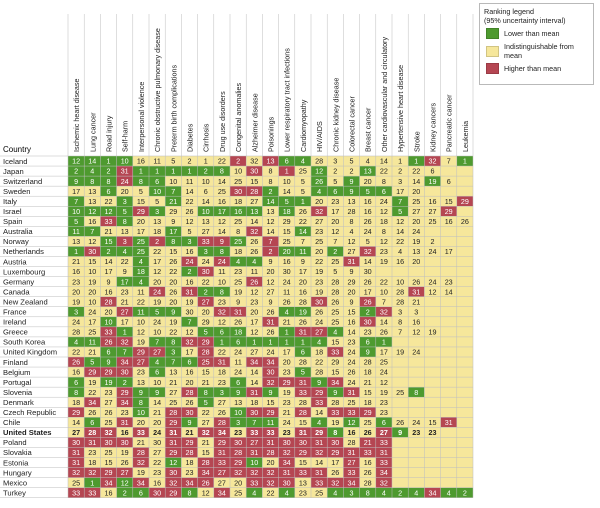 The image size is (600, 508). Describe the element at coordinates (271, 231) in the screenshot. I see `cell-rank-label: 14` at that location.